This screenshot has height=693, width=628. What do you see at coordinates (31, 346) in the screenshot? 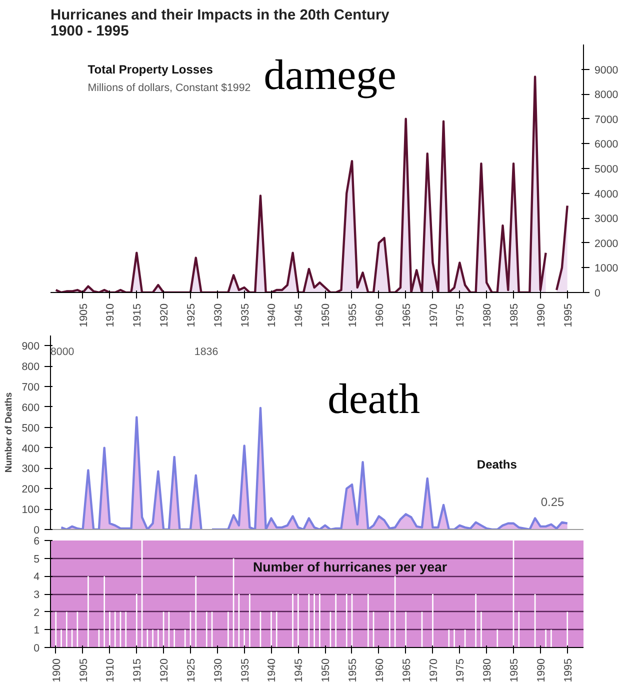
I see `y-tick-label: 900` at bounding box center [31, 346].